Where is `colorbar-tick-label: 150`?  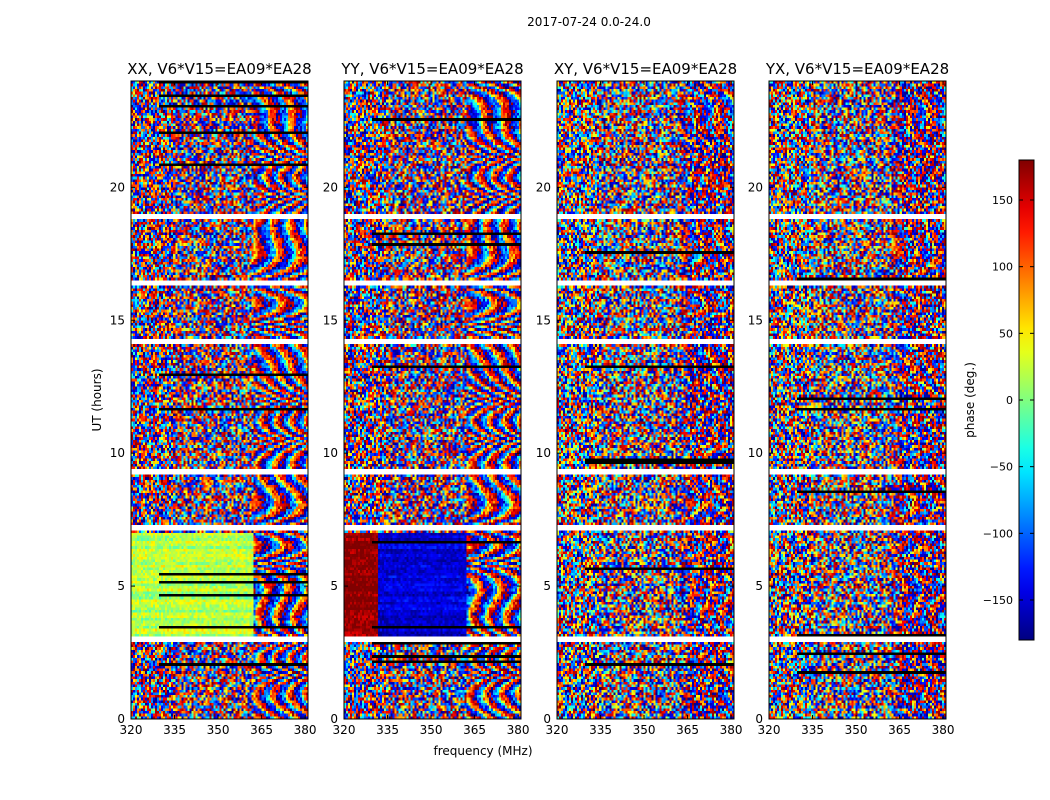
colorbar-tick-label: 150 is located at coordinates (1002, 200).